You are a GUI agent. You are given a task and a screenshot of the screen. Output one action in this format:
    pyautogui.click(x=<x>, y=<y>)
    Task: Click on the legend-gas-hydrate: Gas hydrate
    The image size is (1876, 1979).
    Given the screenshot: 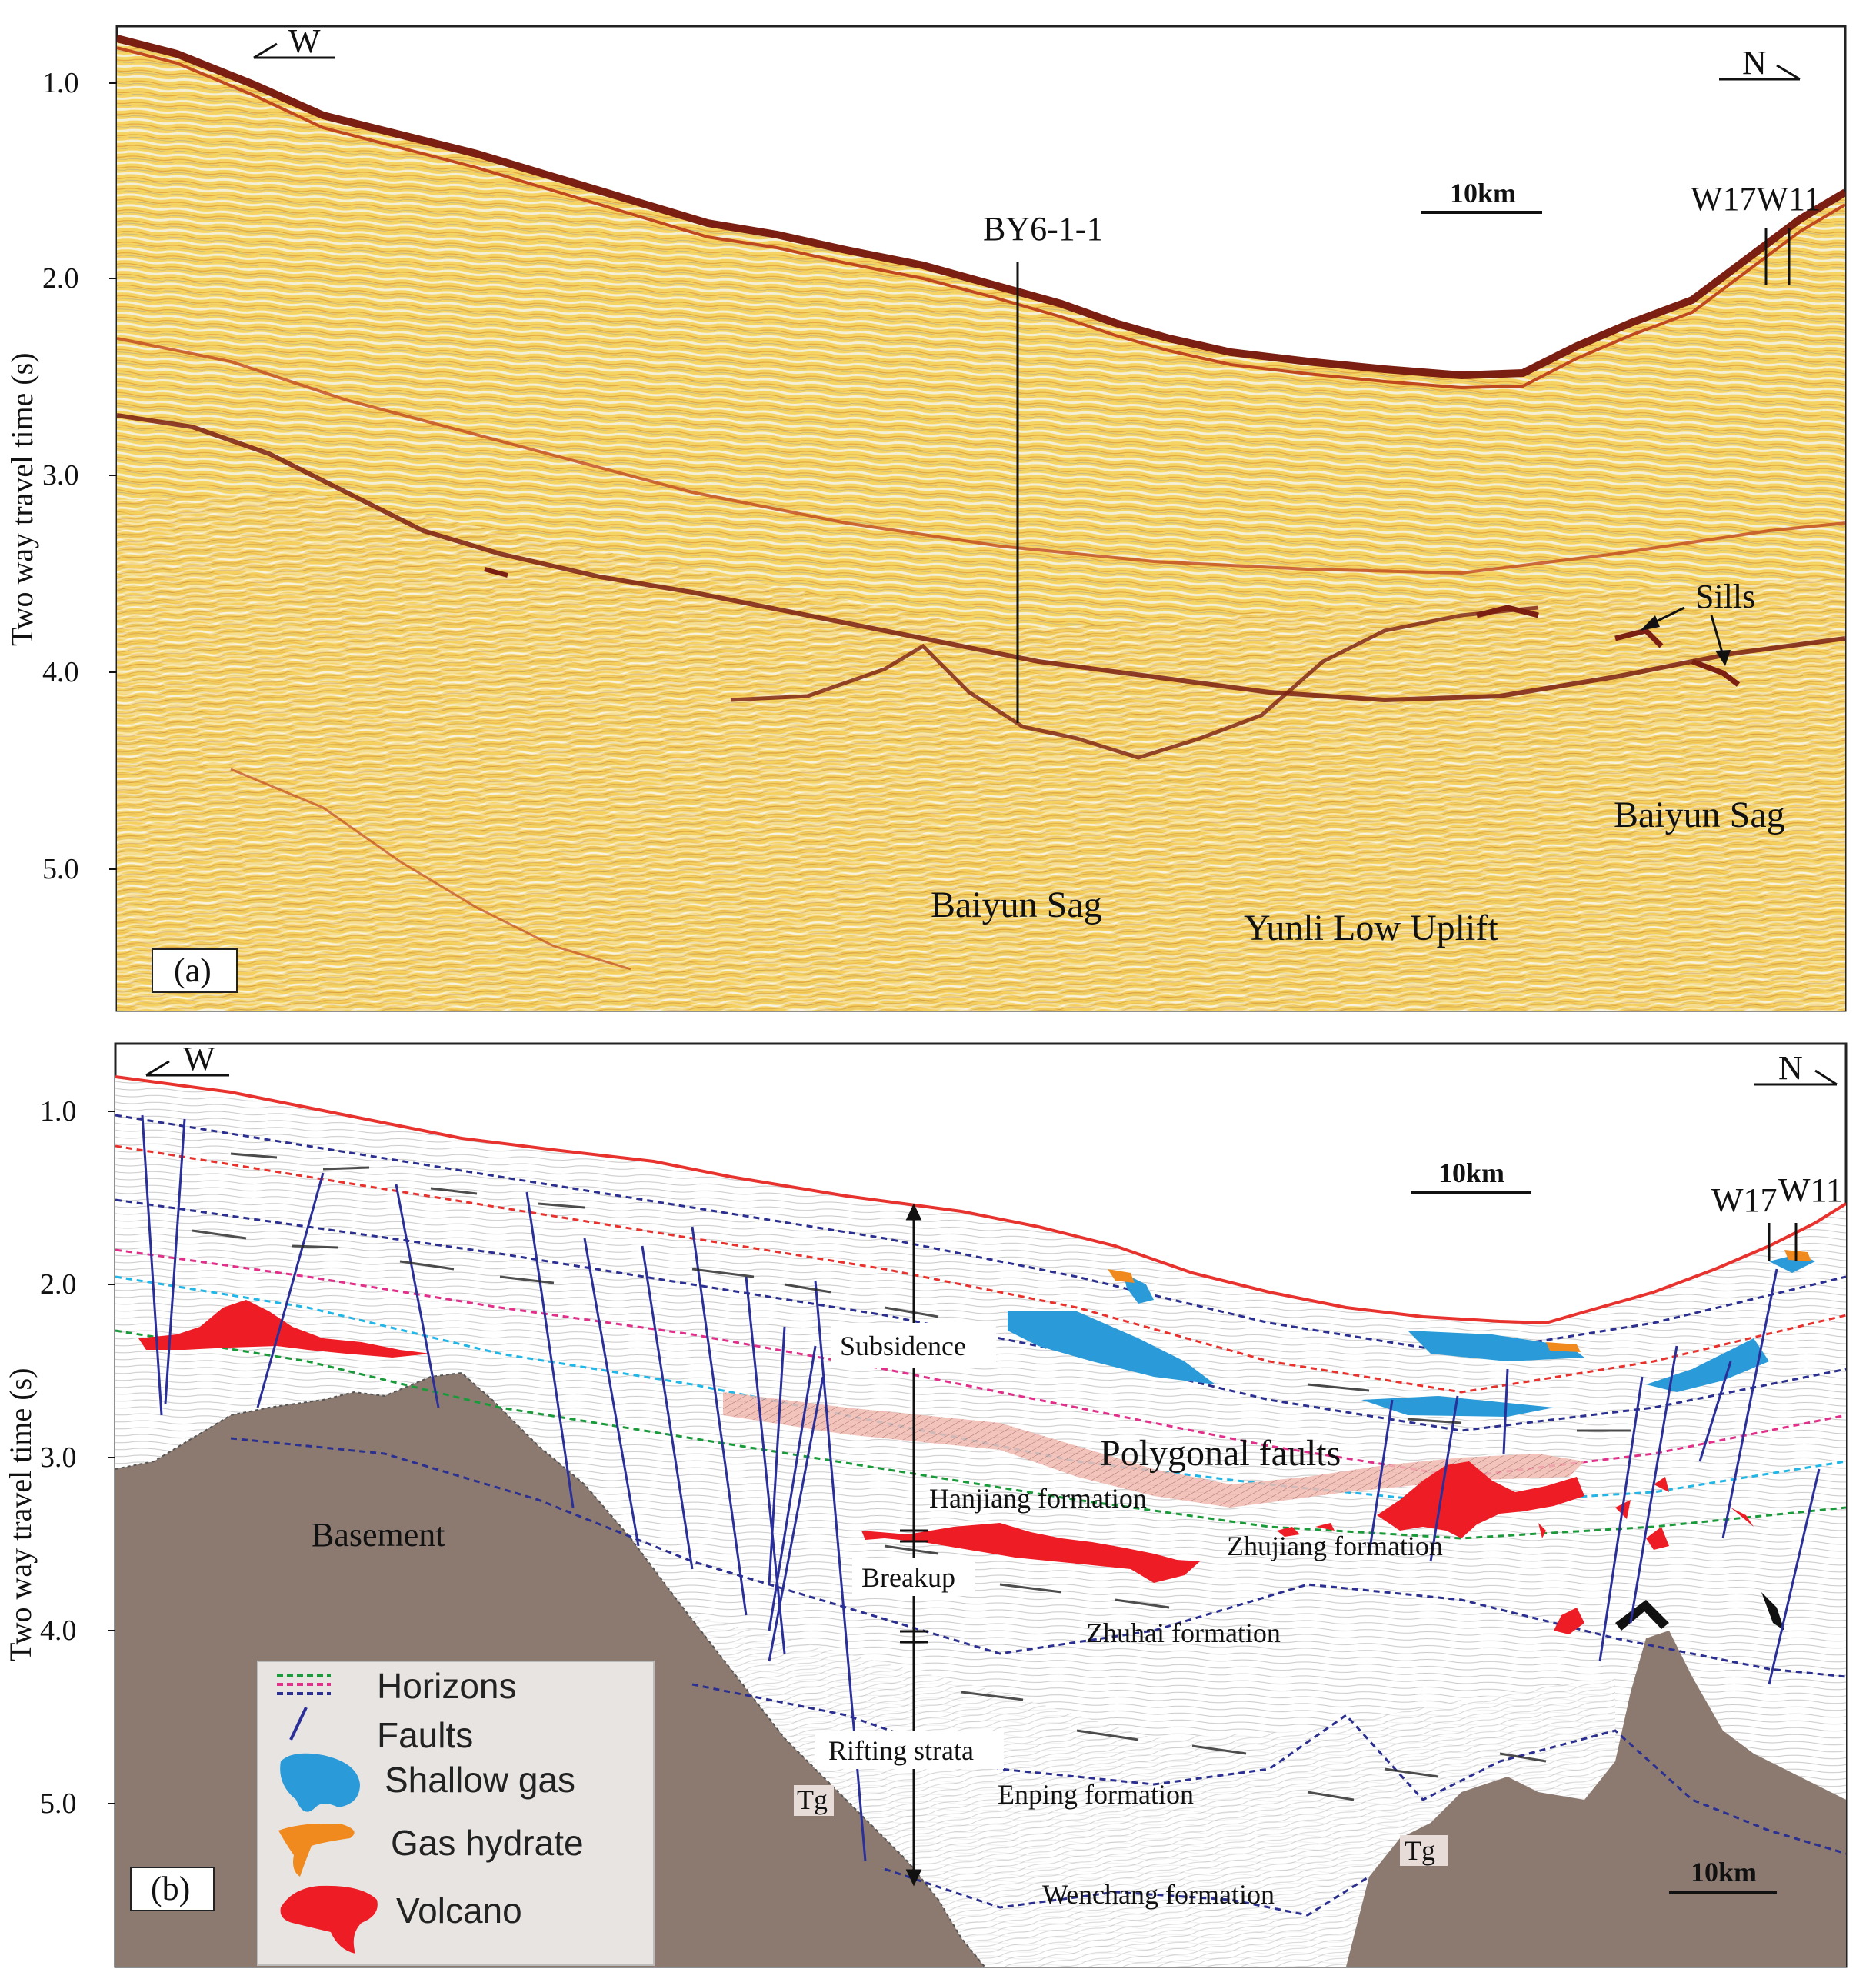 What is the action you would take?
    pyautogui.click(x=488, y=1843)
    